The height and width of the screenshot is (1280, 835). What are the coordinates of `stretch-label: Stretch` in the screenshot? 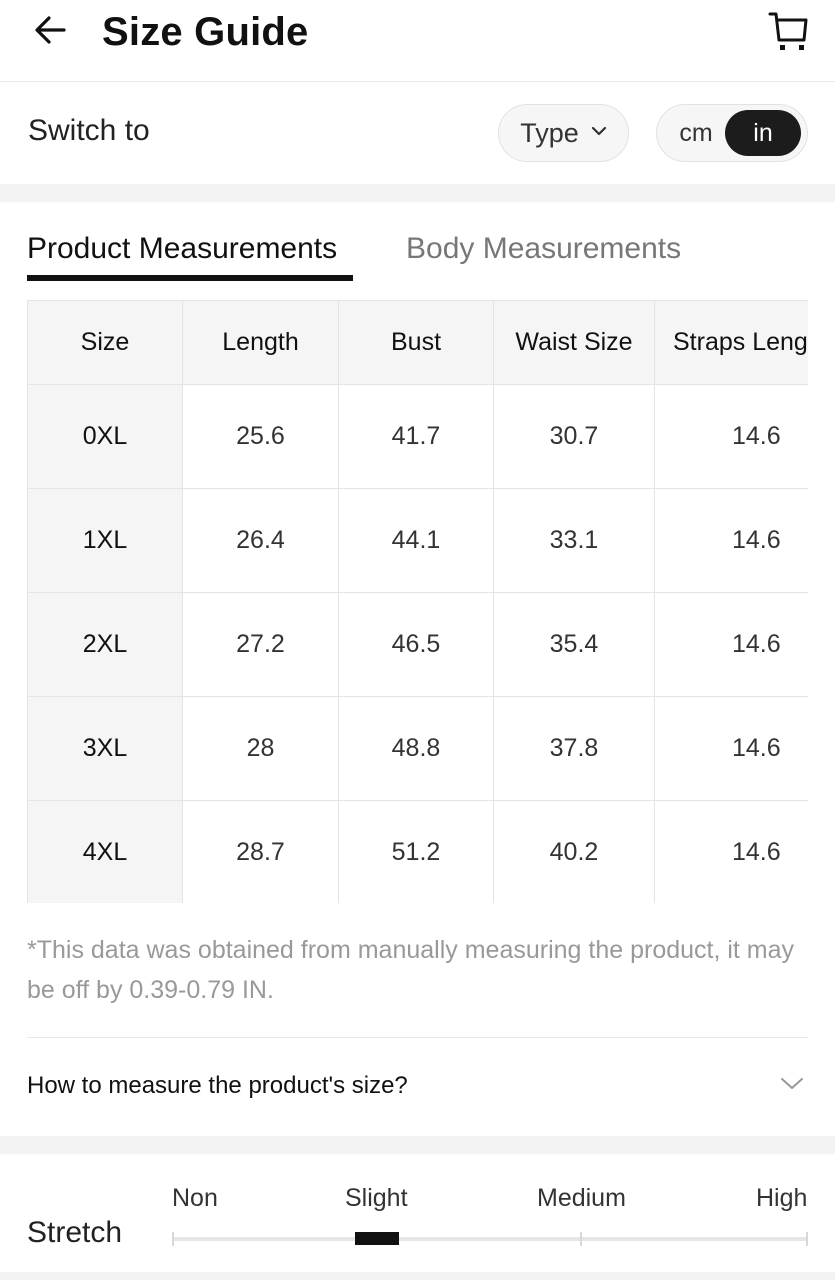 It's located at (75, 1232).